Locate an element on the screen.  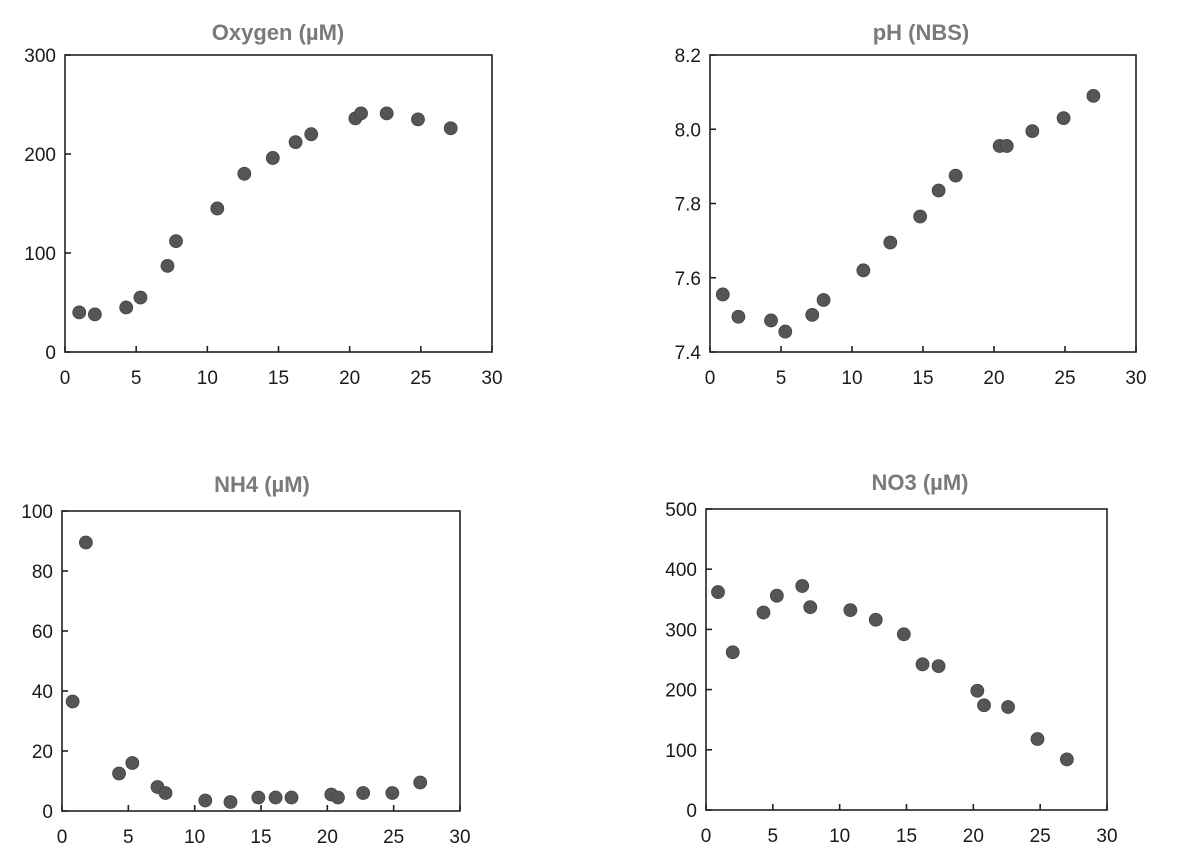
no3-y-tick-label: 0 is located at coordinates (691, 811).